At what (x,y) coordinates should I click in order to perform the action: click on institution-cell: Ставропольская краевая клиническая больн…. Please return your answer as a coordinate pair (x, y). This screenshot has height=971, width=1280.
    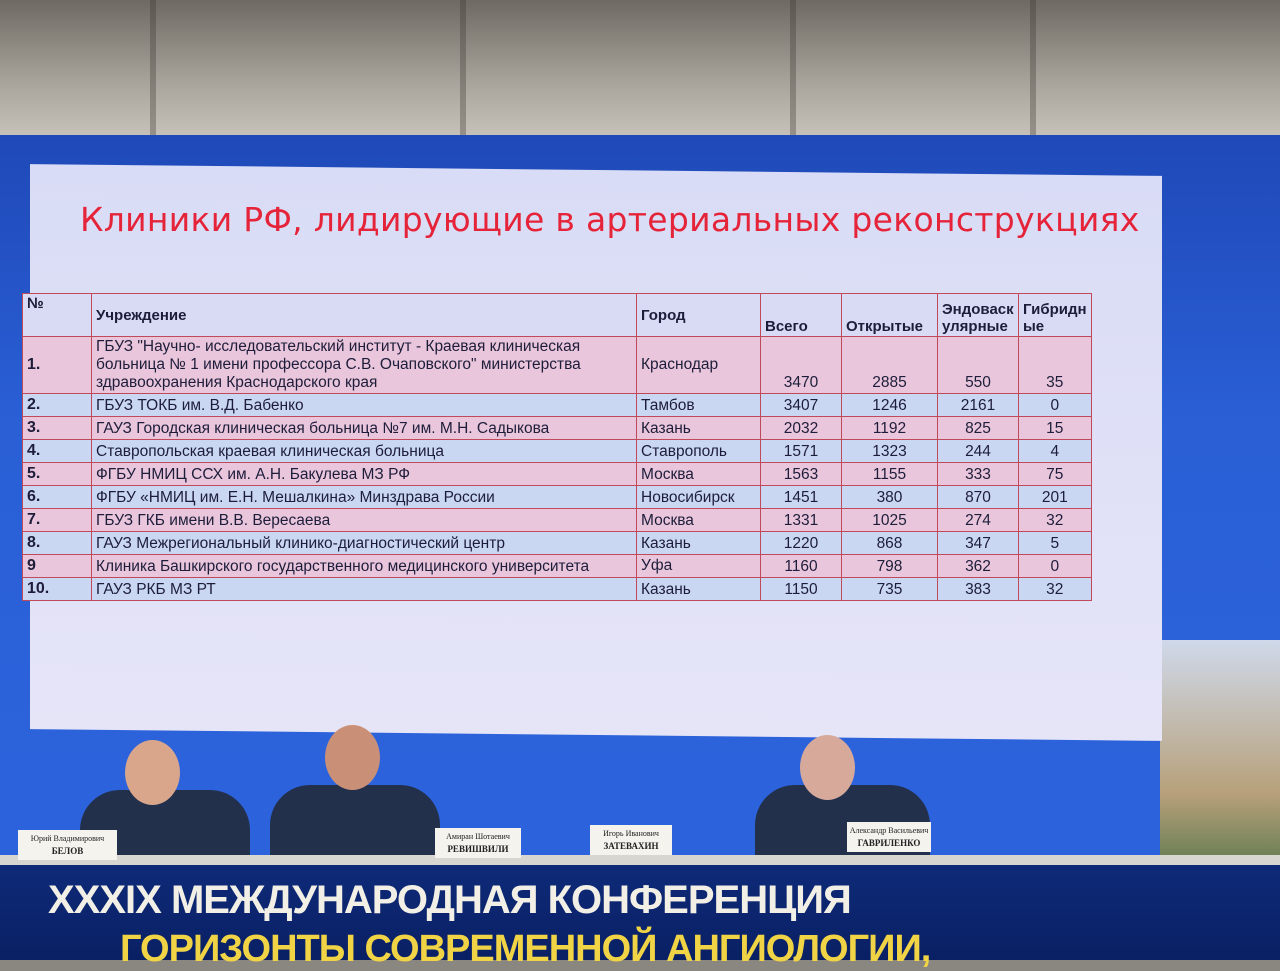
    Looking at the image, I should click on (364, 451).